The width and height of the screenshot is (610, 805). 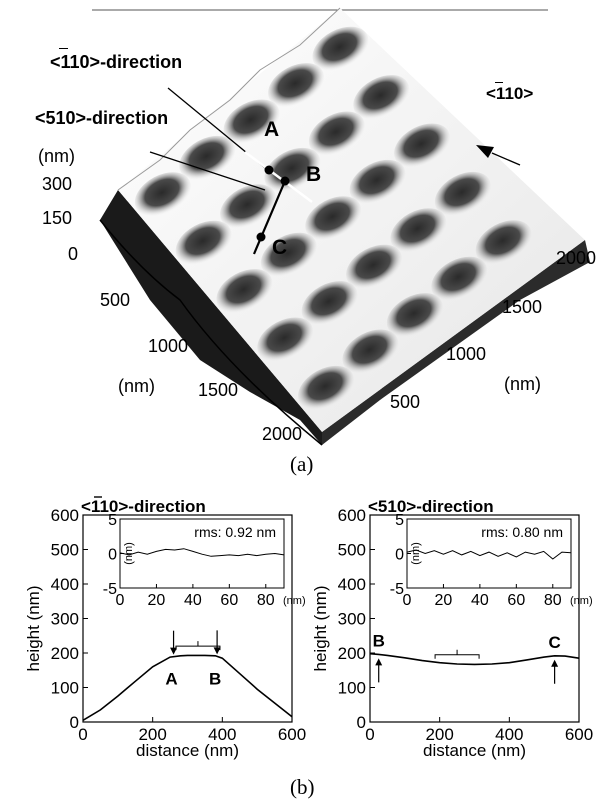 What do you see at coordinates (272, 129) in the screenshot?
I see `point-A-label: A` at bounding box center [272, 129].